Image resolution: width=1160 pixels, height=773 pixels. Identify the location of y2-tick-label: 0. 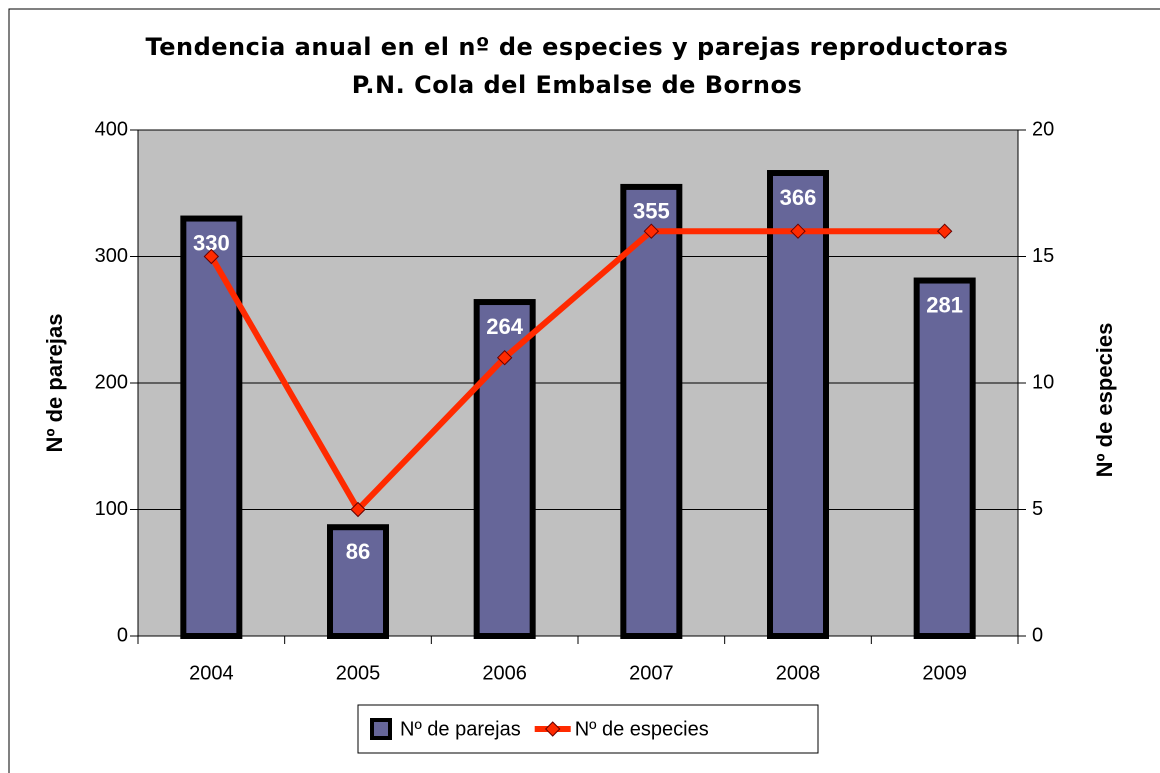
(1037, 635).